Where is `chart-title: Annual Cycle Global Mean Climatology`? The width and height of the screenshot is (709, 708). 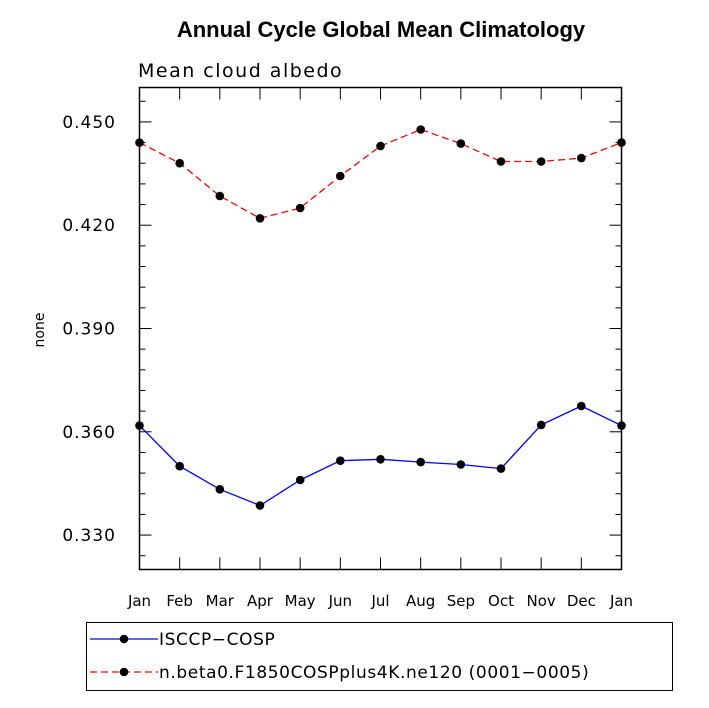
chart-title: Annual Cycle Global Mean Climatology is located at coordinates (381, 29).